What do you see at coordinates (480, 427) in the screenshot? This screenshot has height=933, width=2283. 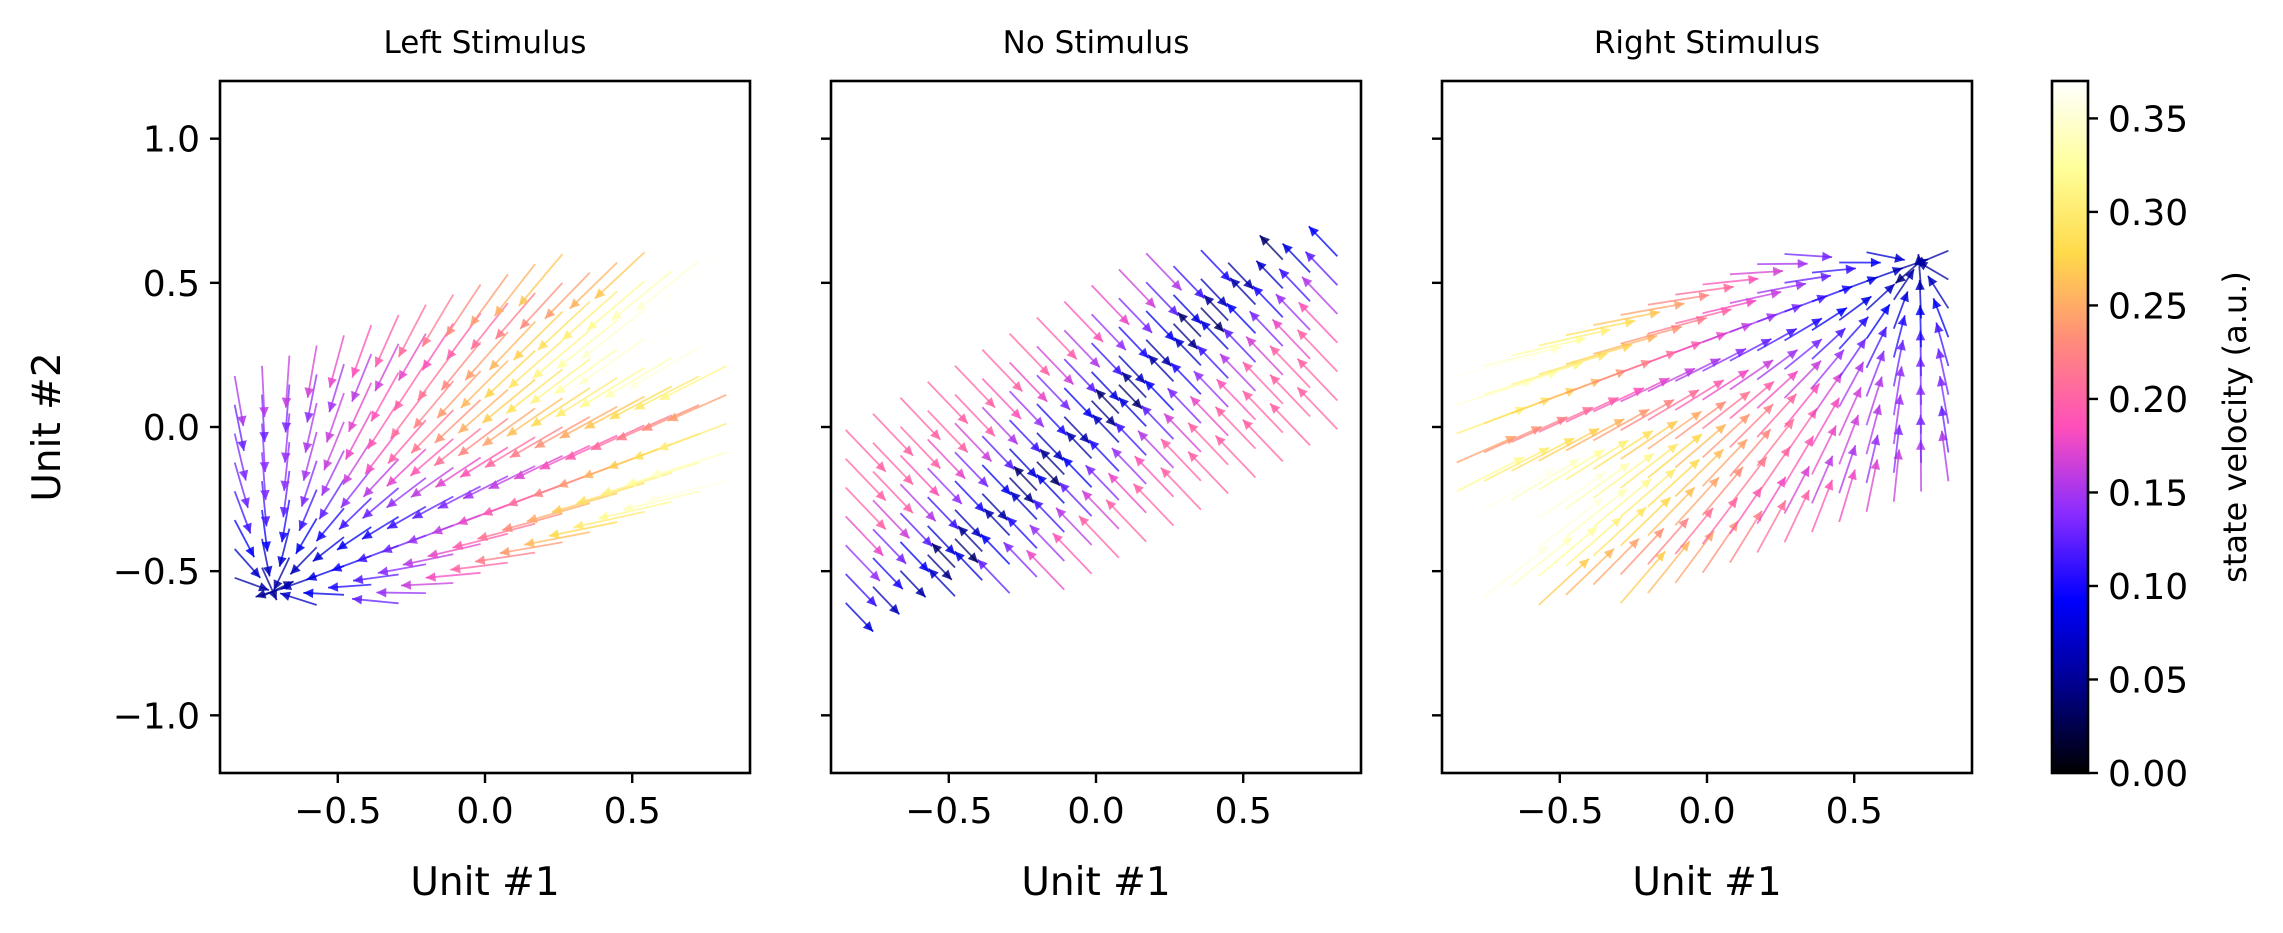 I see `quiver-arrows` at bounding box center [480, 427].